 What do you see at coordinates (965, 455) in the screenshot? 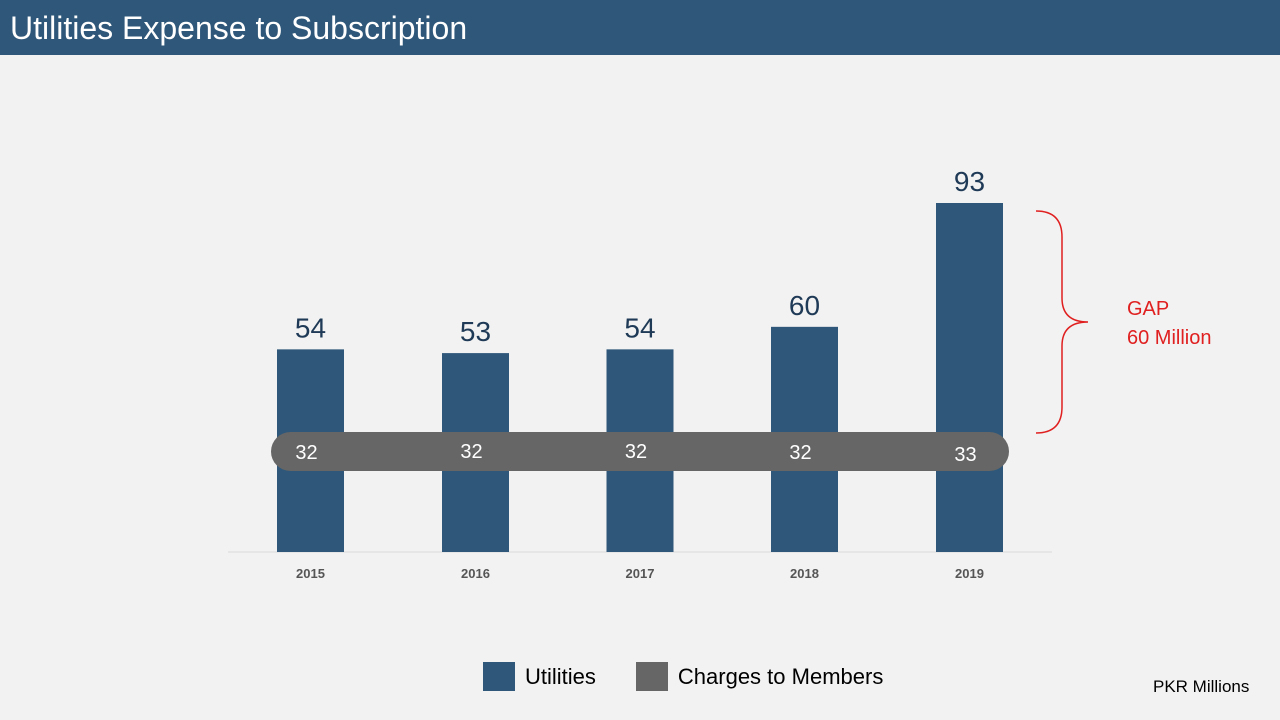
I see `value-label-charges-2019: 33` at bounding box center [965, 455].